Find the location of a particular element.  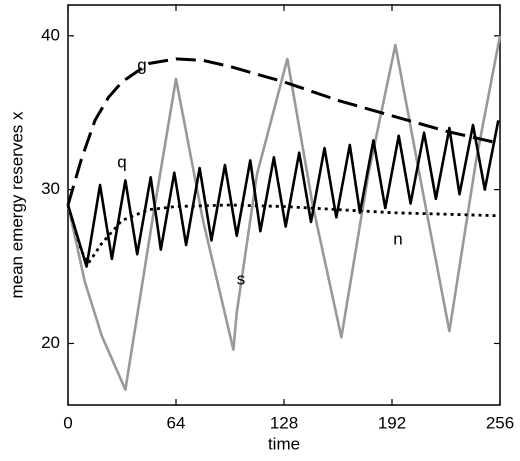

x-axis-label: time is located at coordinates (284, 443).